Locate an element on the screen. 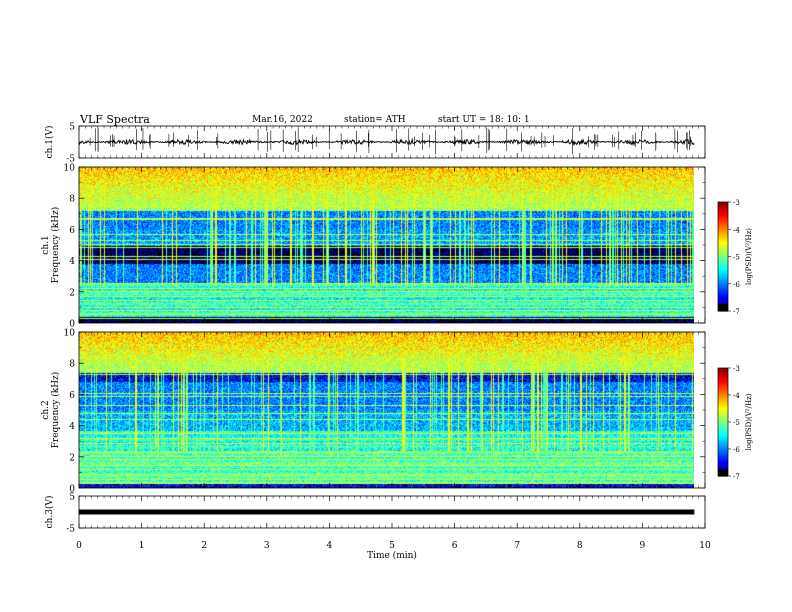 The width and height of the screenshot is (792, 612). x-tick-label: 8 is located at coordinates (580, 546).